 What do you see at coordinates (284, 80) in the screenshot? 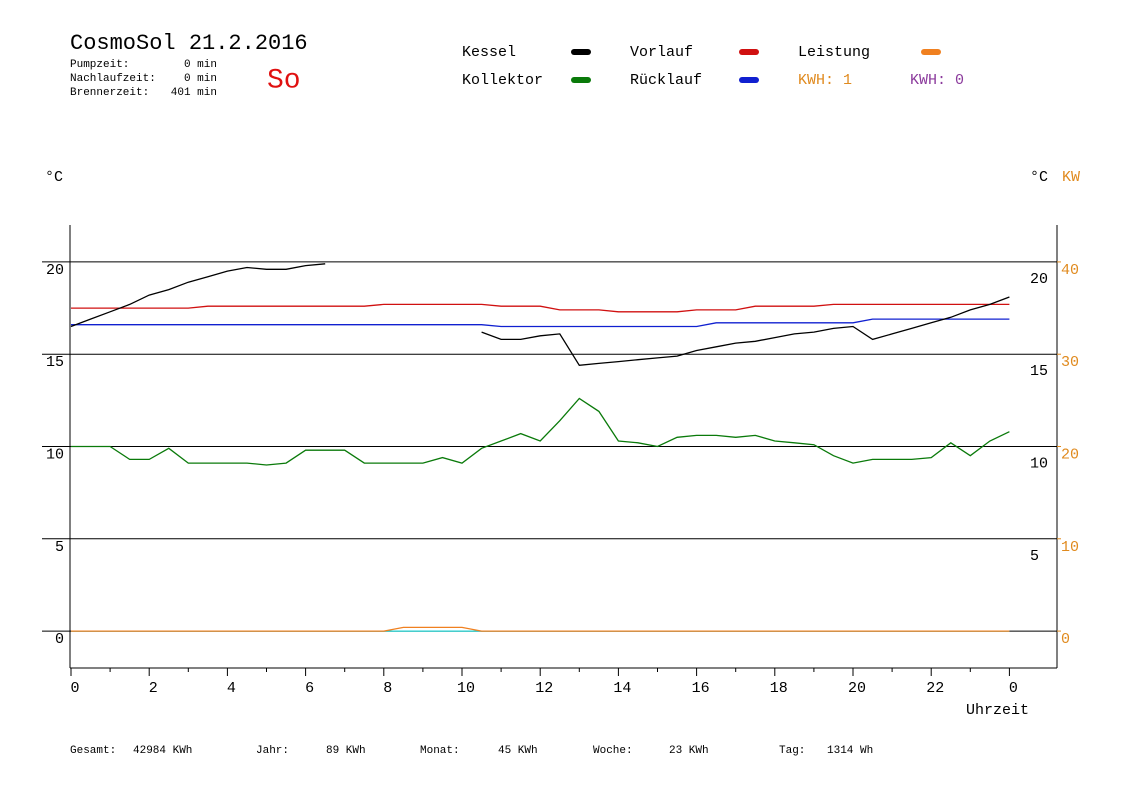
I see `day-label: So` at bounding box center [284, 80].